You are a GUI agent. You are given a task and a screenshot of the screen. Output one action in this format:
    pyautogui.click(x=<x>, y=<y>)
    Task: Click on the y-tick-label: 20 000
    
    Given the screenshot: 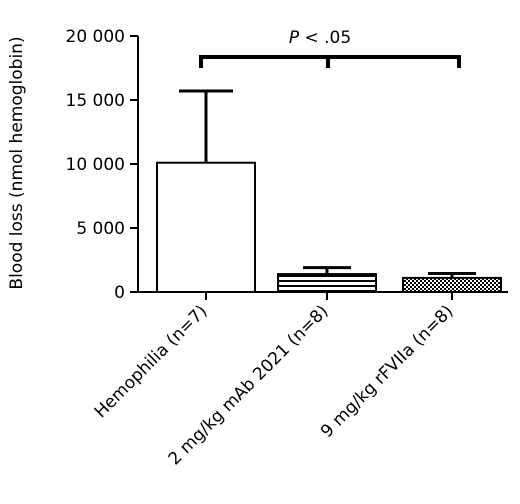 What is the action you would take?
    pyautogui.click(x=95, y=37)
    